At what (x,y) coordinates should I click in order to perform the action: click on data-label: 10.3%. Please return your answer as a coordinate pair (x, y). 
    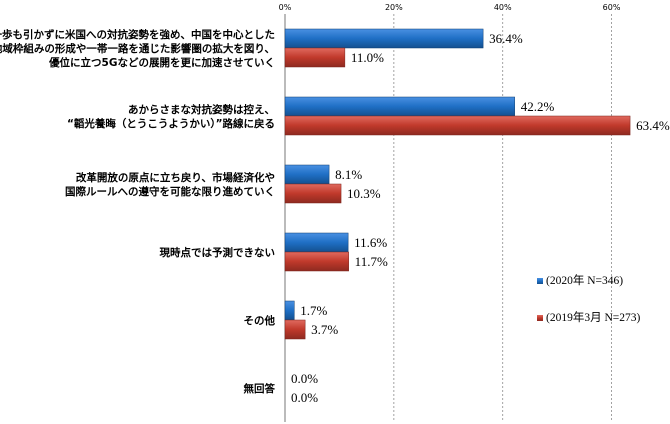
    Looking at the image, I should click on (364, 193).